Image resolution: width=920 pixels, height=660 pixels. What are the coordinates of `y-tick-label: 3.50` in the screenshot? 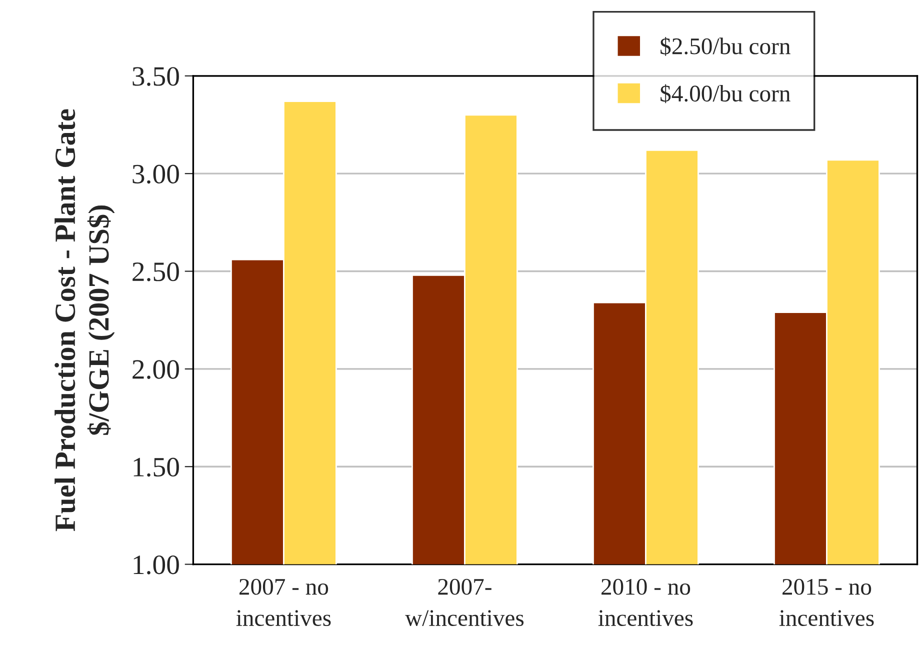 It's located at (155, 76).